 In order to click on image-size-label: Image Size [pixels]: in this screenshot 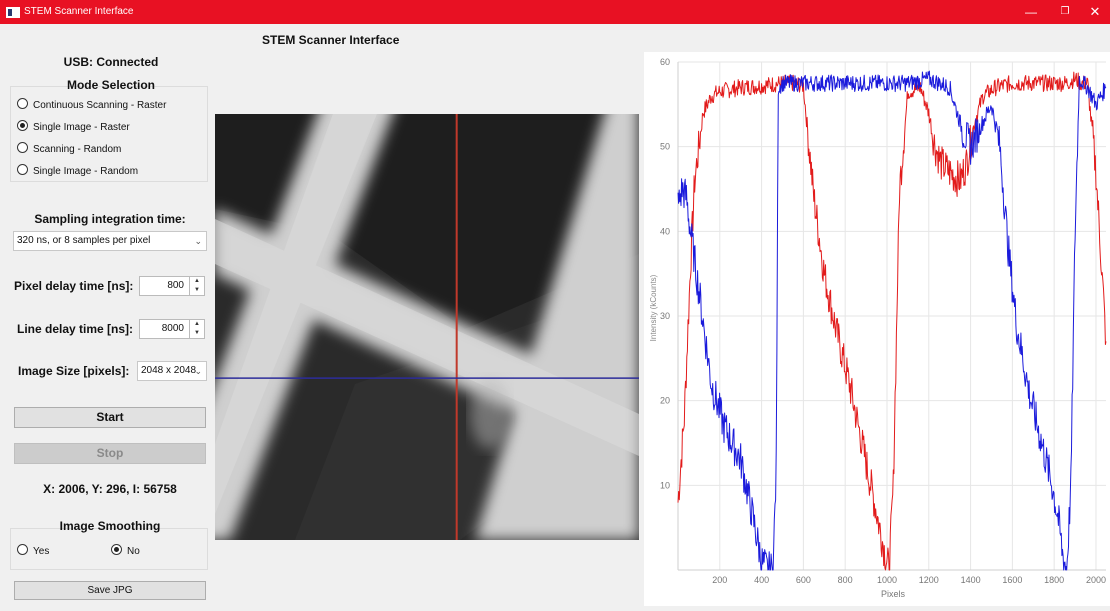, I will do `click(74, 371)`.